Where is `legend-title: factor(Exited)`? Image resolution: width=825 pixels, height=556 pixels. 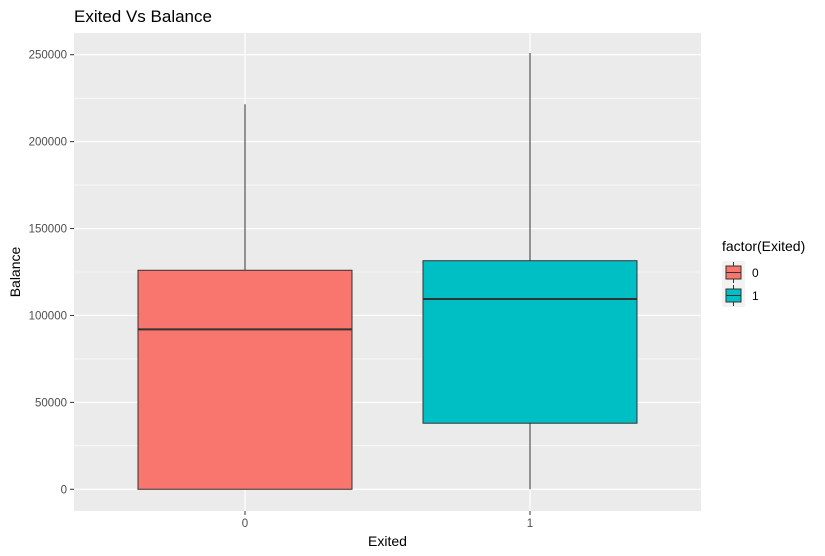
legend-title: factor(Exited) is located at coordinates (763, 246).